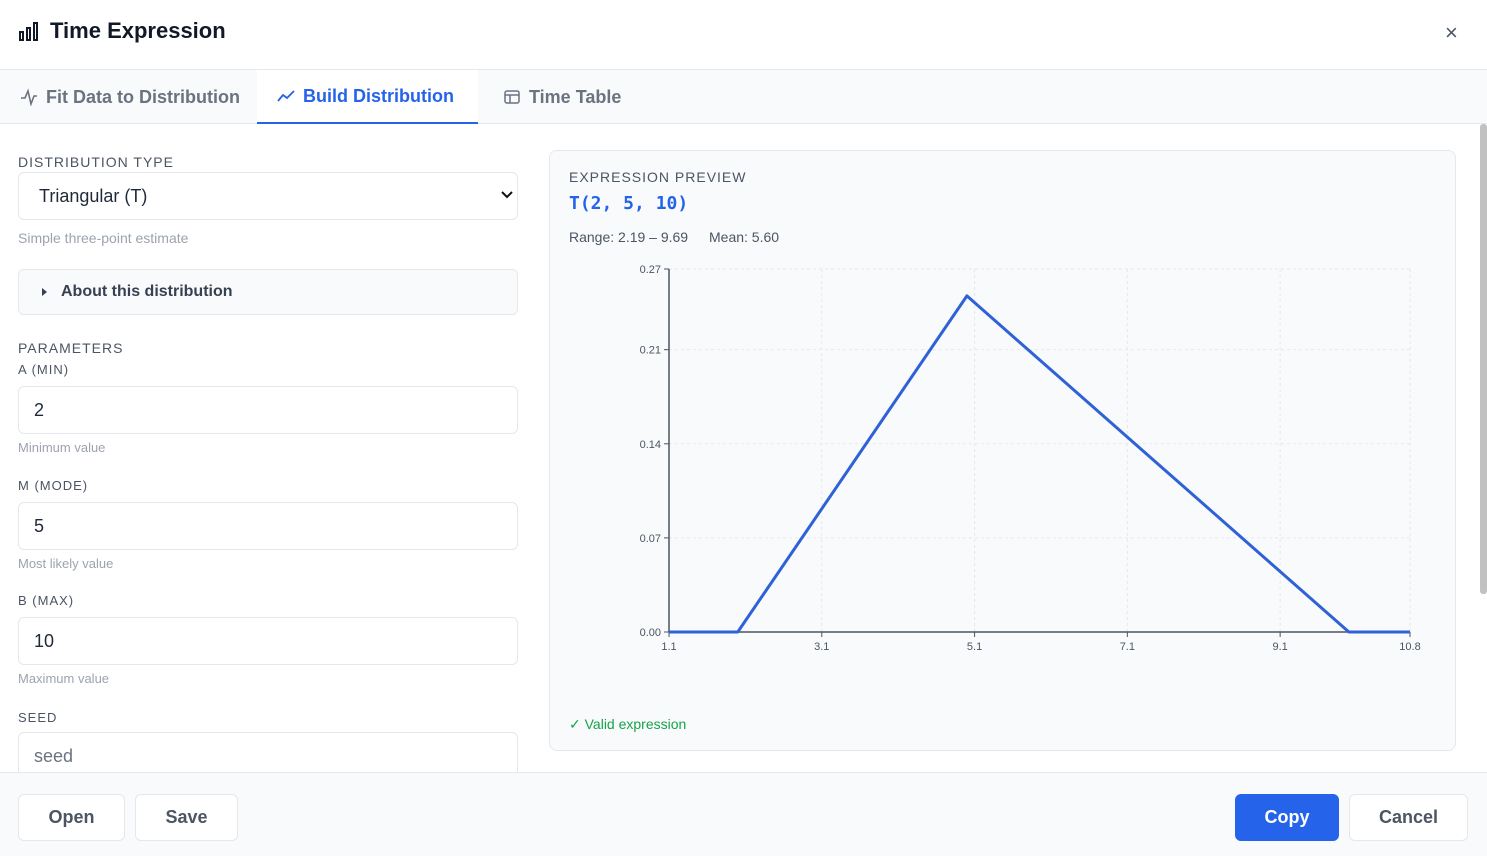  I want to click on input-value: 2, so click(39, 410).